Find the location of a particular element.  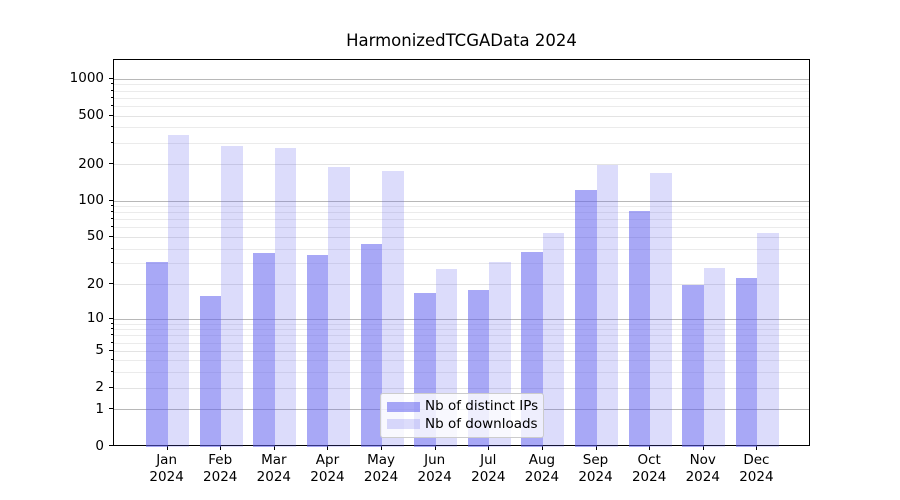

x-tick-sep is located at coordinates (596, 448).